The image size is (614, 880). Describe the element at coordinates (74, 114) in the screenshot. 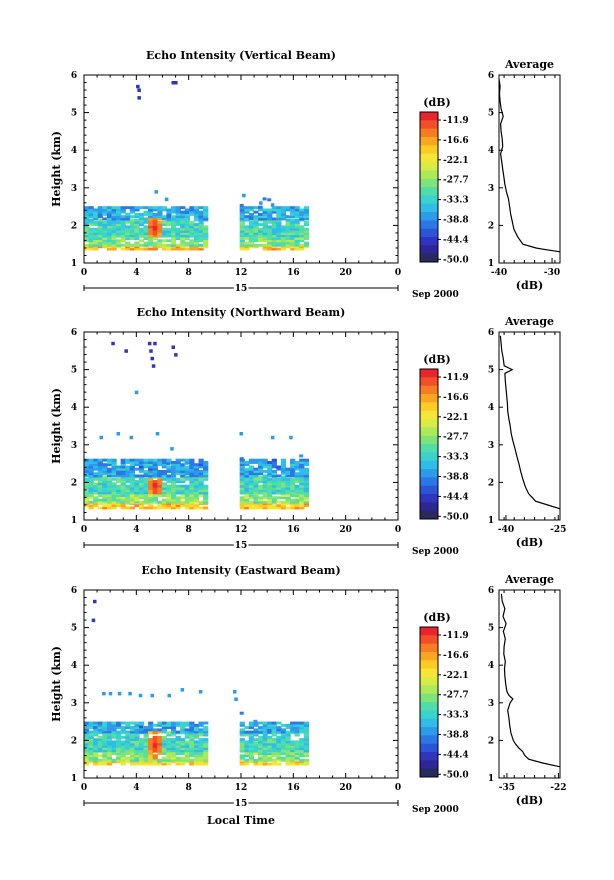

I see `y-tick-label: 5` at that location.